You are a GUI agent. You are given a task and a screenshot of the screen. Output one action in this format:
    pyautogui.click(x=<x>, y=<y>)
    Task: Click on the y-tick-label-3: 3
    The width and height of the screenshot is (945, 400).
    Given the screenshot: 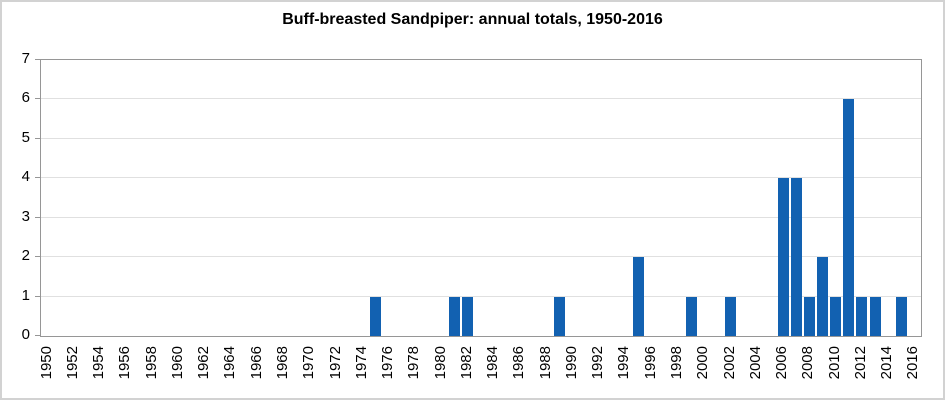 What is the action you would take?
    pyautogui.click(x=25, y=216)
    